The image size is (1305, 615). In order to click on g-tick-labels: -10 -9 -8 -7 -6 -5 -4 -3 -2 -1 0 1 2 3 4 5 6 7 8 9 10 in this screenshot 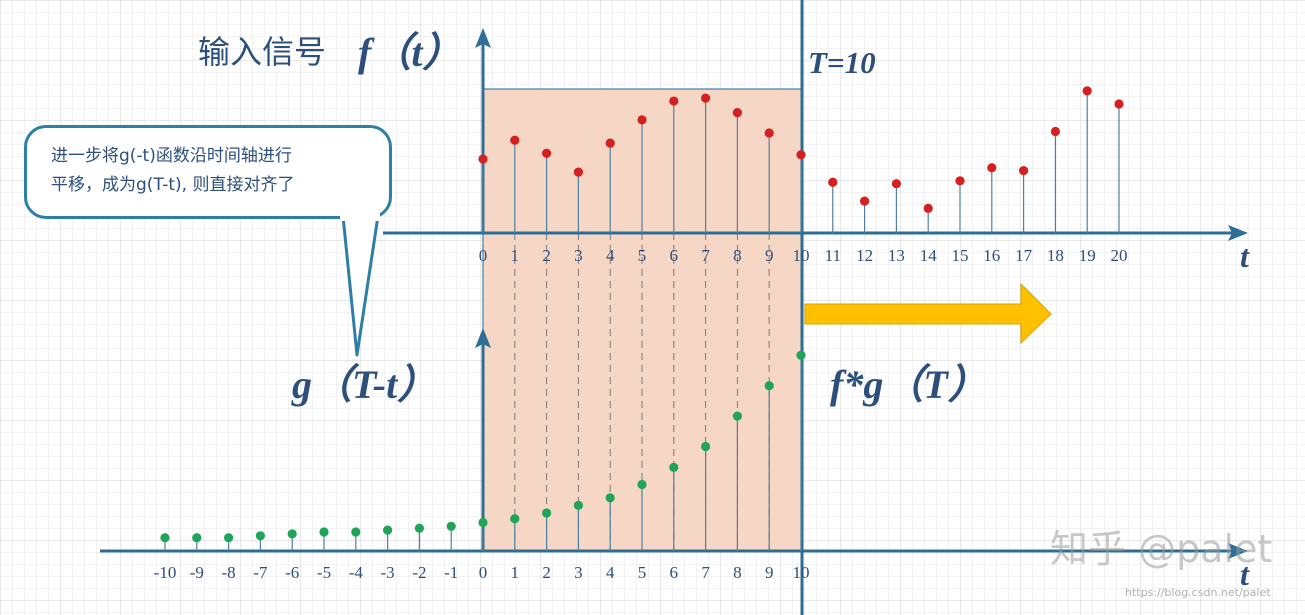, I will do `click(482, 572)`.